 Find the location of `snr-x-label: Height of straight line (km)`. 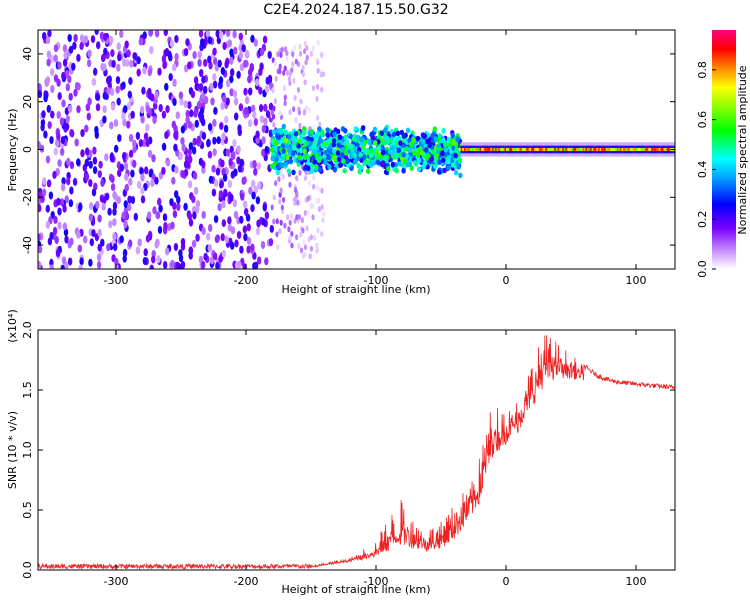

snr-x-label: Height of straight line (km) is located at coordinates (355, 589).